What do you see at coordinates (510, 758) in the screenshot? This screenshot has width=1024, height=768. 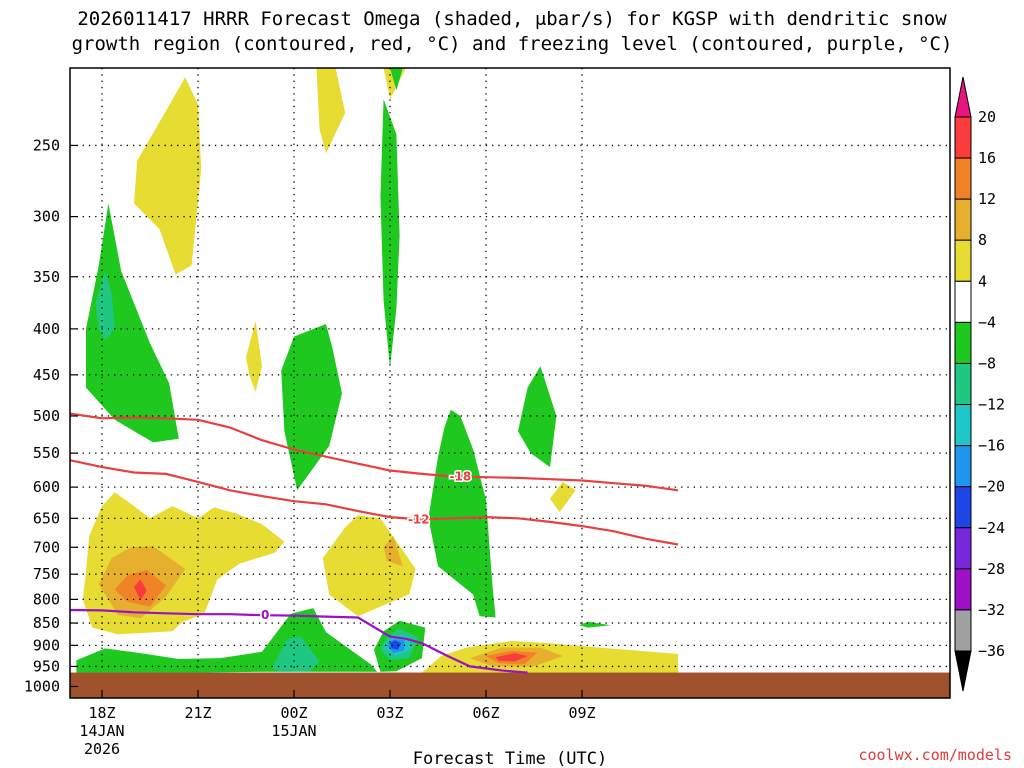 I see `x-axis-label: Forecast Time (UTC)` at bounding box center [510, 758].